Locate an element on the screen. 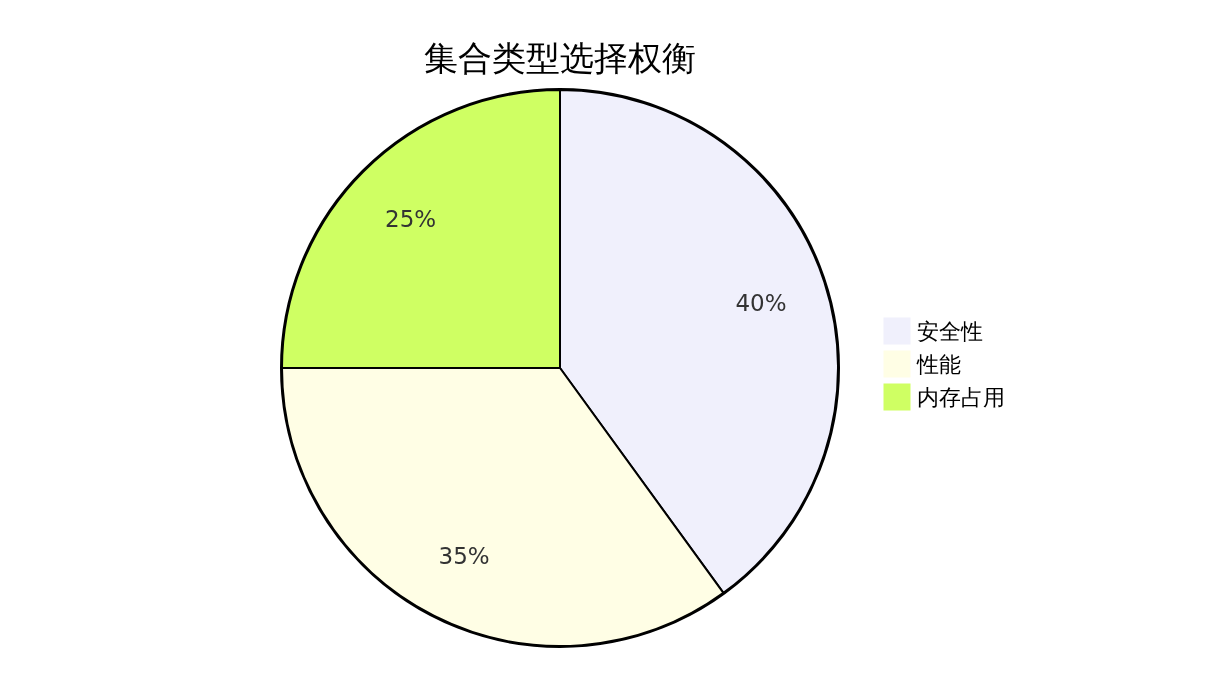 The height and width of the screenshot is (684, 1205). data-label: 25% is located at coordinates (411, 218).